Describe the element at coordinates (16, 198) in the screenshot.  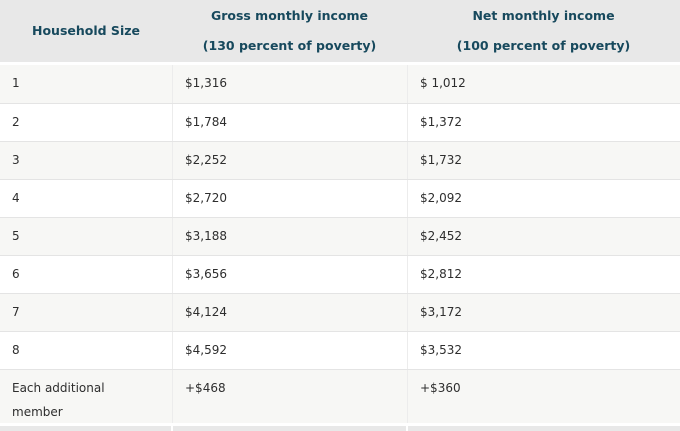
I see `household-size-cell: 4` at that location.